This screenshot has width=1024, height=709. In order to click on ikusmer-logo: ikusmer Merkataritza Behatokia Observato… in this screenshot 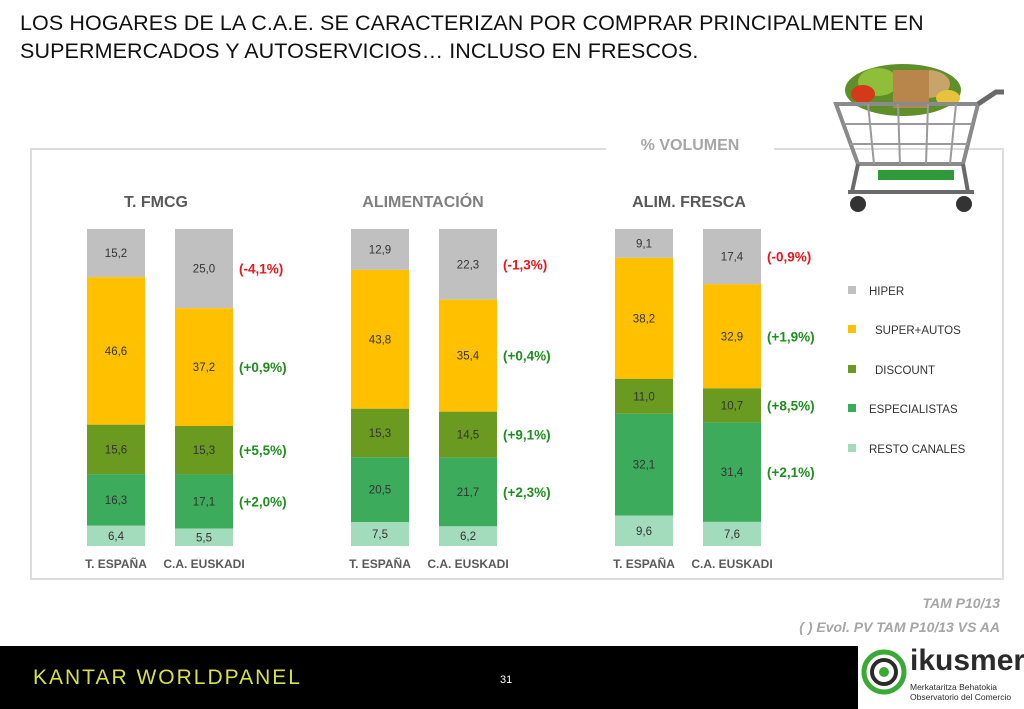, I will do `click(941, 675)`.